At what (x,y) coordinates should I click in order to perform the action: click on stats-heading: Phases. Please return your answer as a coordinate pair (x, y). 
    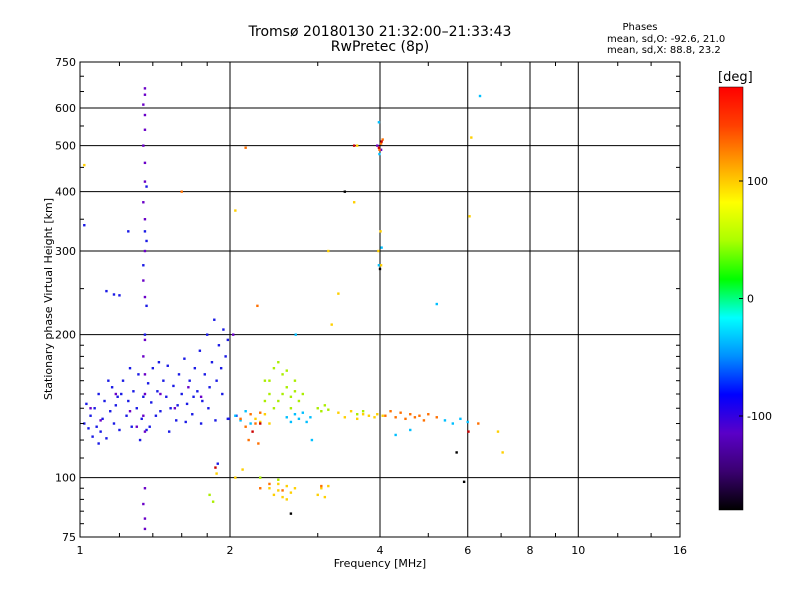
    Looking at the image, I should click on (640, 27).